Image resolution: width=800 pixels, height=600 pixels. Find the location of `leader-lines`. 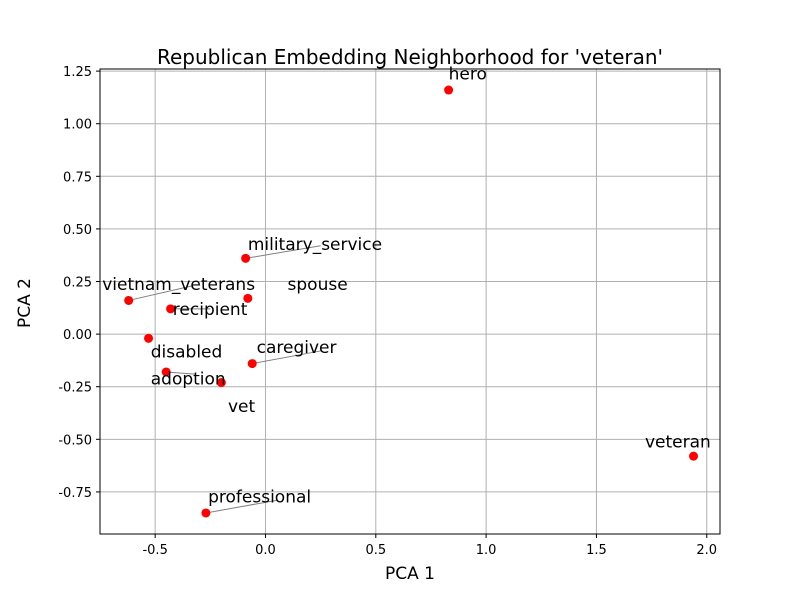

leader-lines is located at coordinates (224, 379).